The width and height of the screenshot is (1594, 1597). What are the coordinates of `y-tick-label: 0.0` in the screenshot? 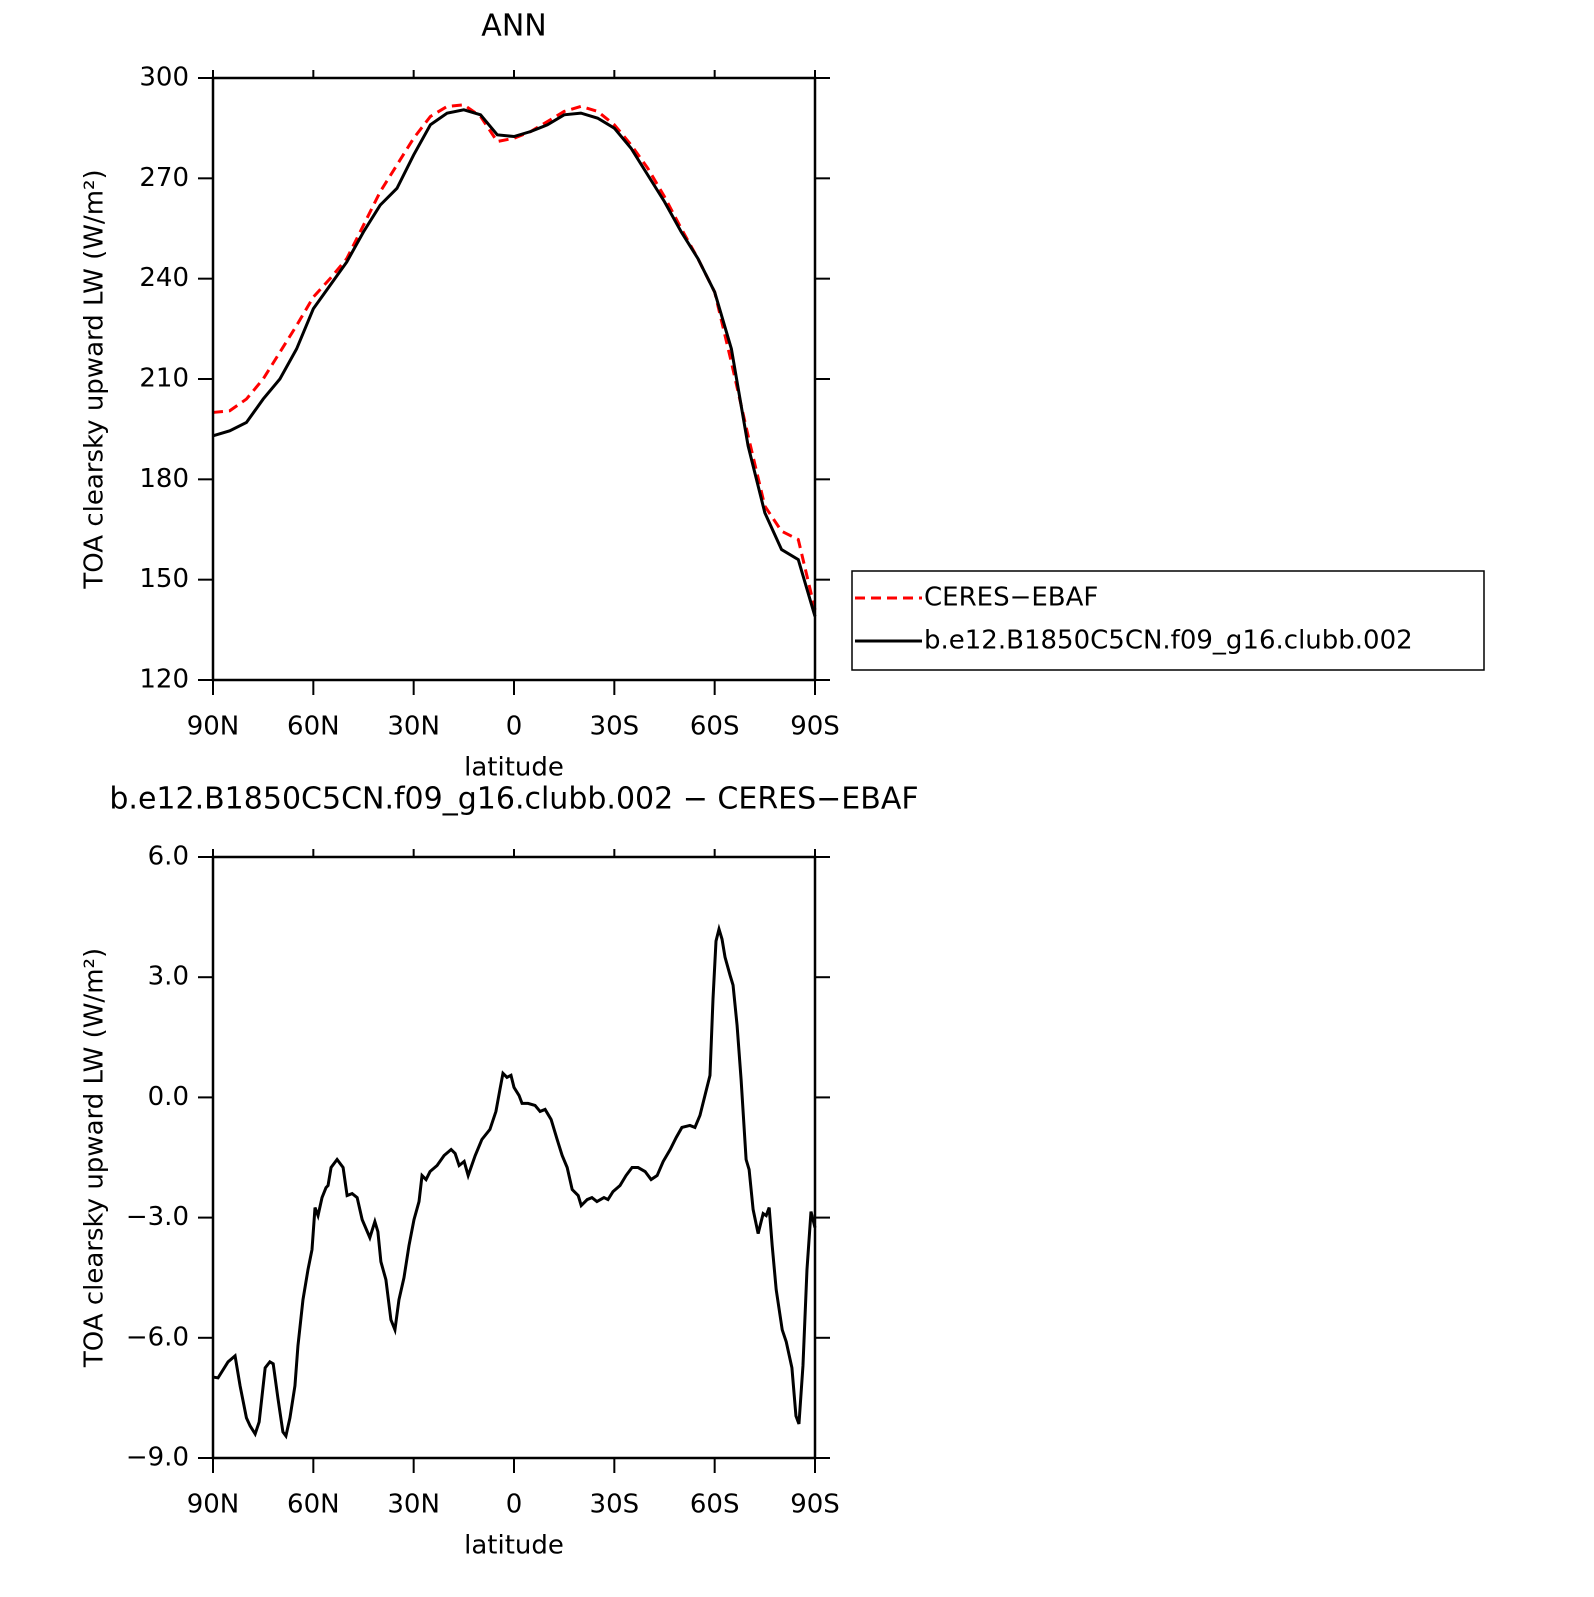 It's located at (168, 1097).